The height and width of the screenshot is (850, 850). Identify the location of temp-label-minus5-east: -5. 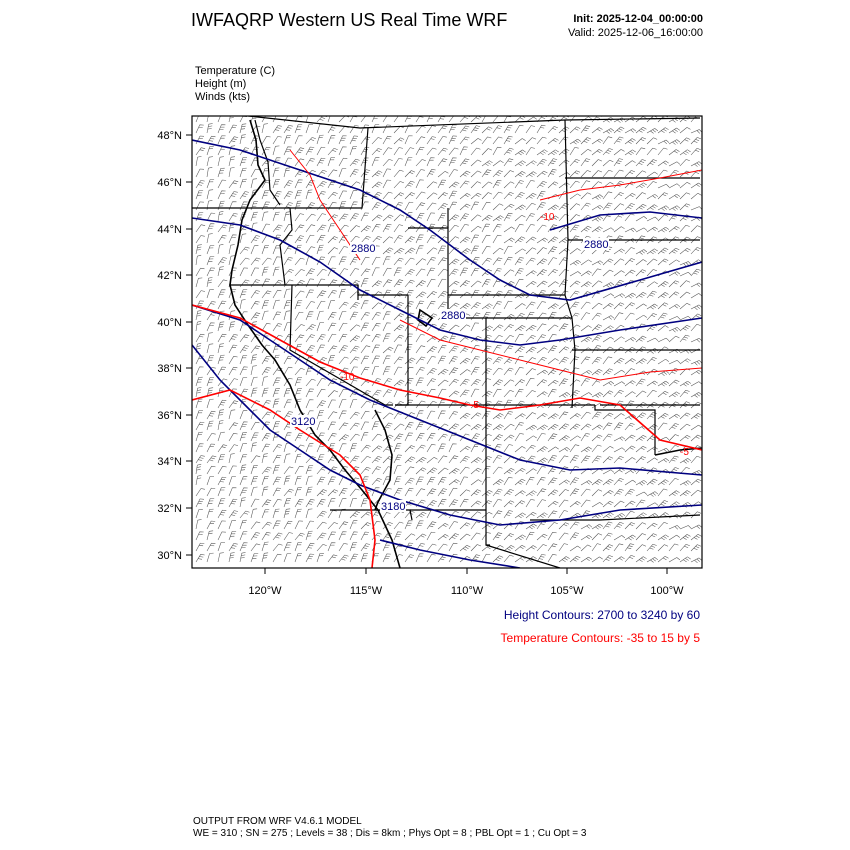
(684, 452).